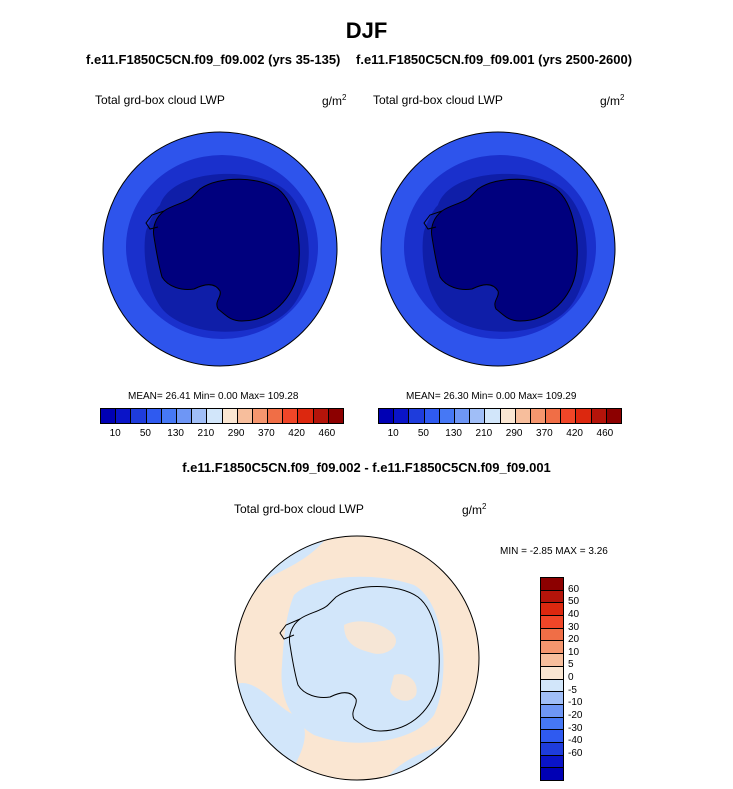 Image resolution: width=733 pixels, height=789 pixels. Describe the element at coordinates (572, 690) in the screenshot. I see `colorbar-tick-label: -5` at that location.